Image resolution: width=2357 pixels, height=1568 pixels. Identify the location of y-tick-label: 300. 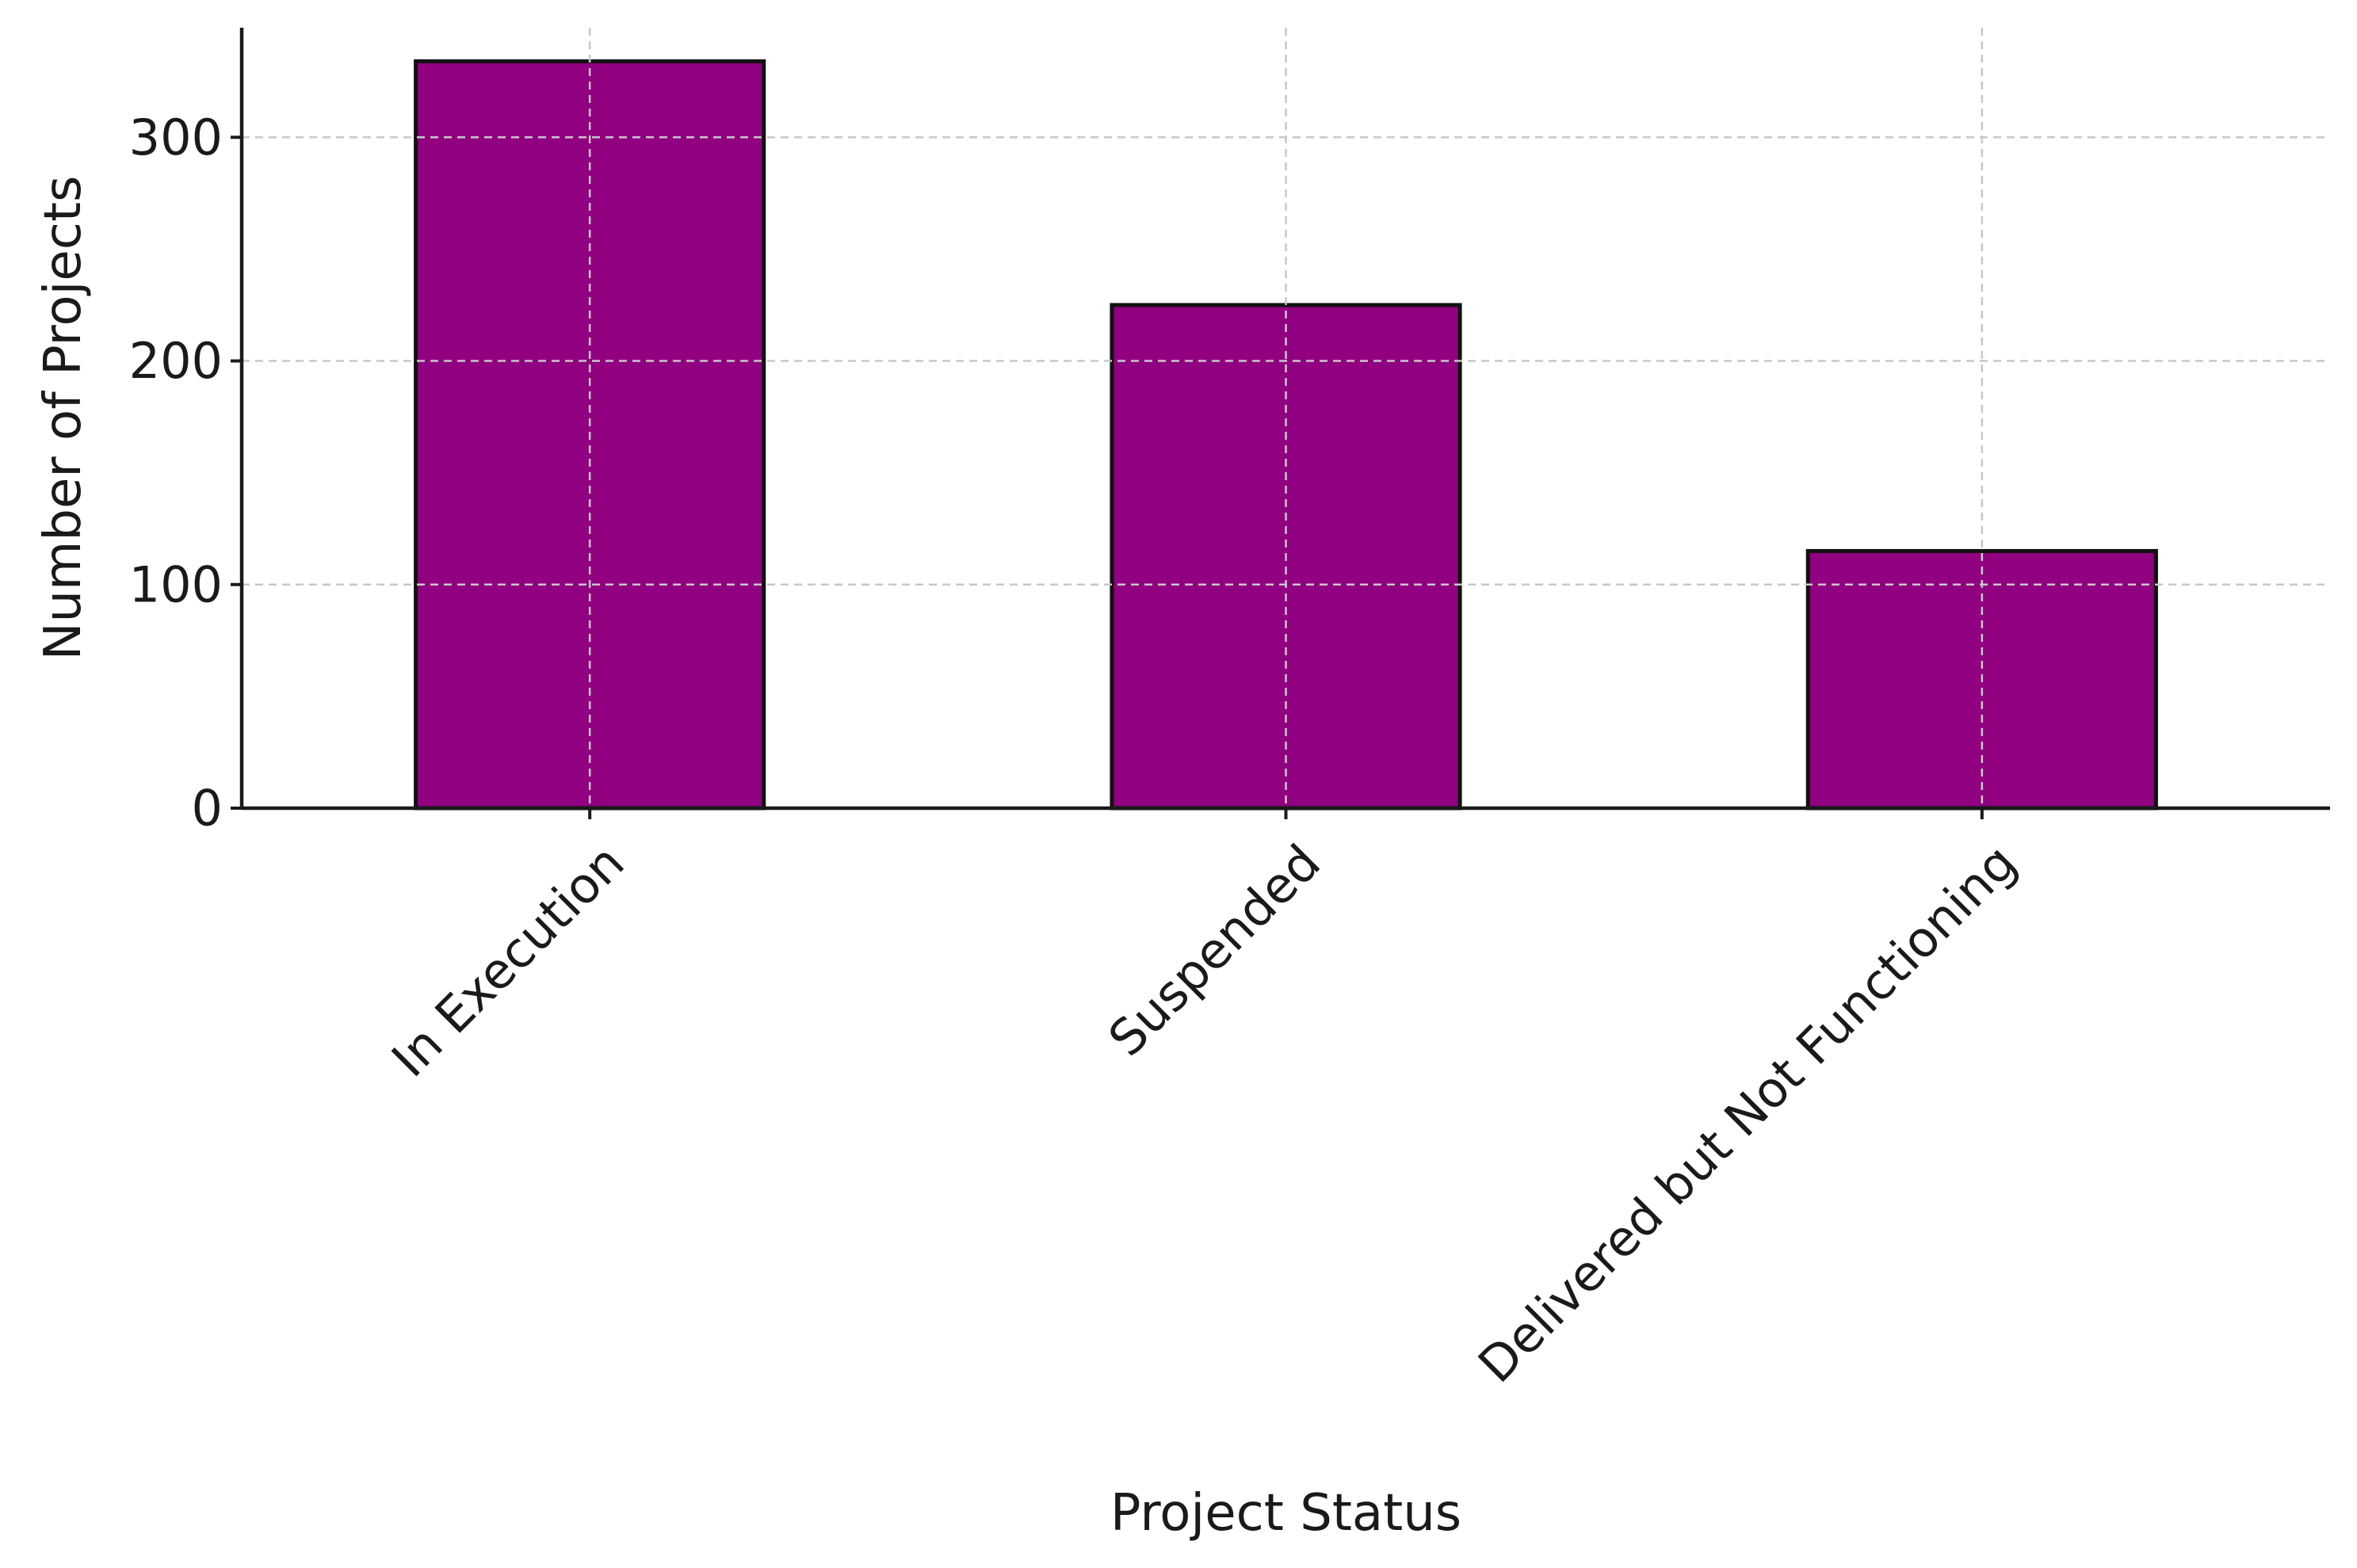
(176, 137).